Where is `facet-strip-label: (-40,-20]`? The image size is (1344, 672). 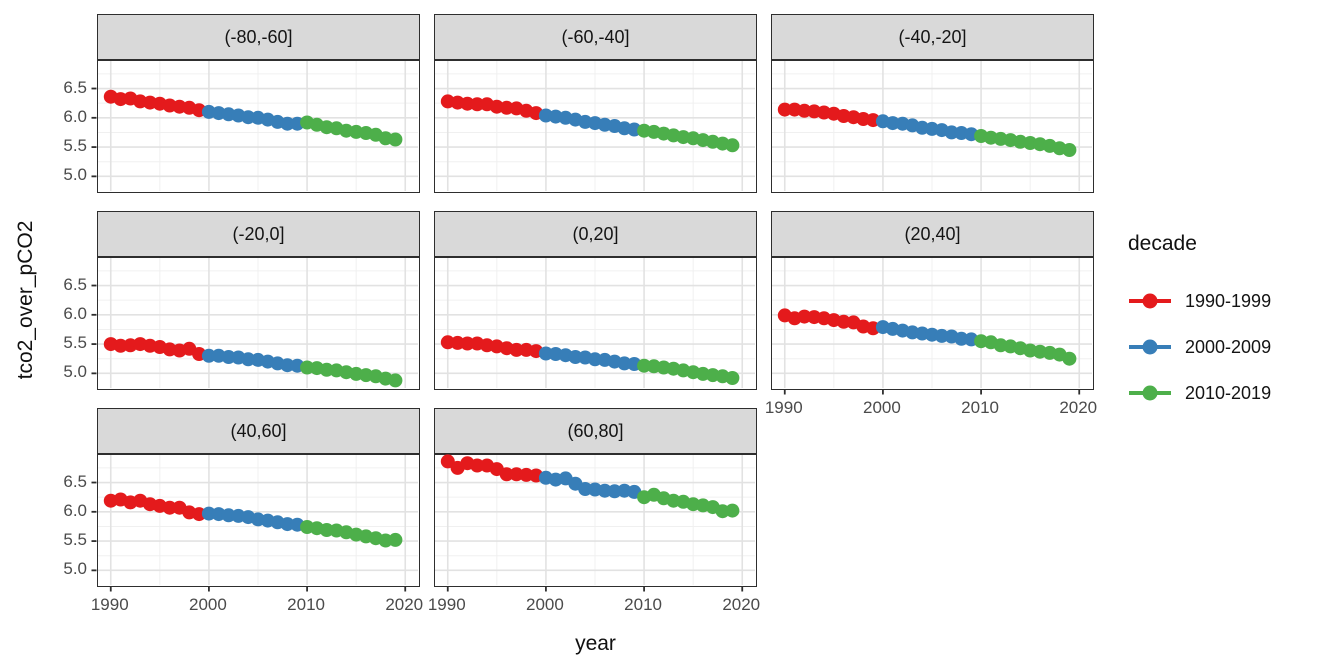 facet-strip-label: (-40,-20] is located at coordinates (932, 37).